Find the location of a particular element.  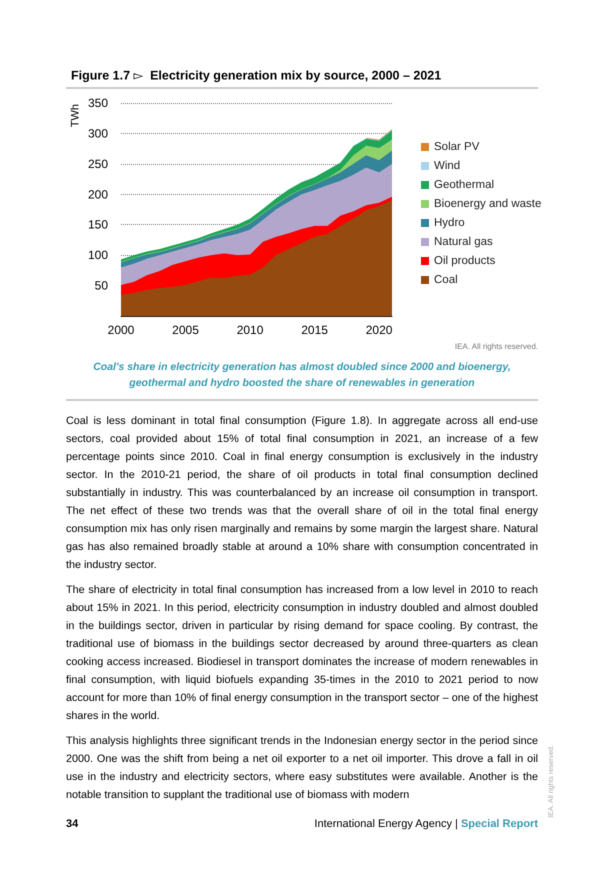

legend-label: Bioenergy and waste is located at coordinates (488, 204).